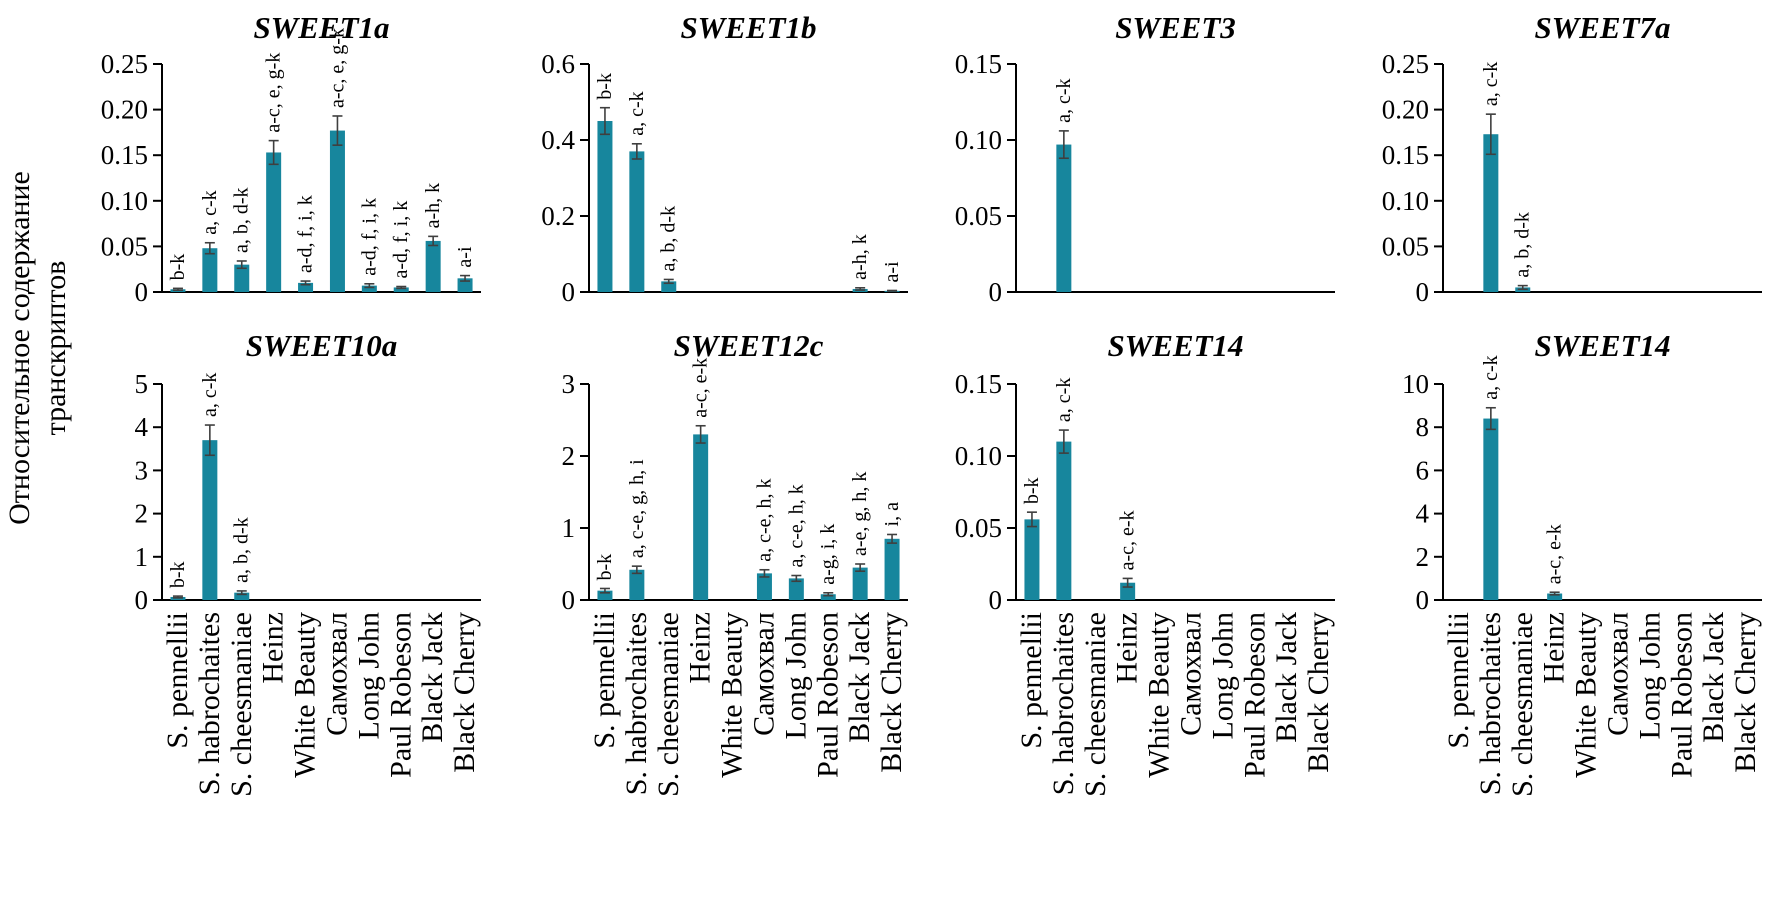  I want to click on bar-White Beauty, so click(306, 287).